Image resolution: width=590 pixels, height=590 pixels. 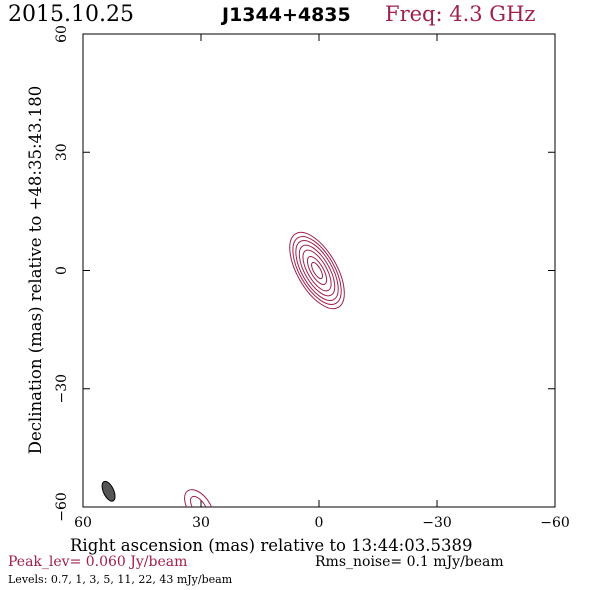 I want to click on x-tick-labels: 60 30 0 −30 −60, so click(x=322, y=523).